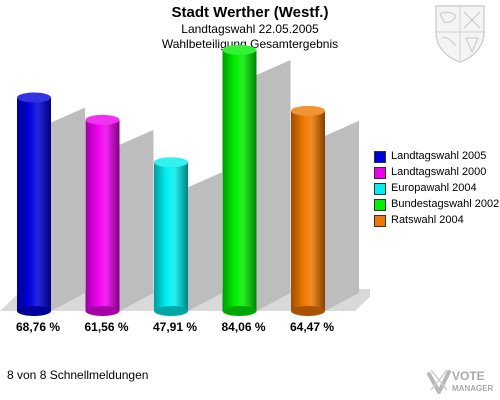 Image resolution: width=500 pixels, height=400 pixels. Describe the element at coordinates (427, 220) in the screenshot. I see `legend-label: Ratswahl 2004` at that location.